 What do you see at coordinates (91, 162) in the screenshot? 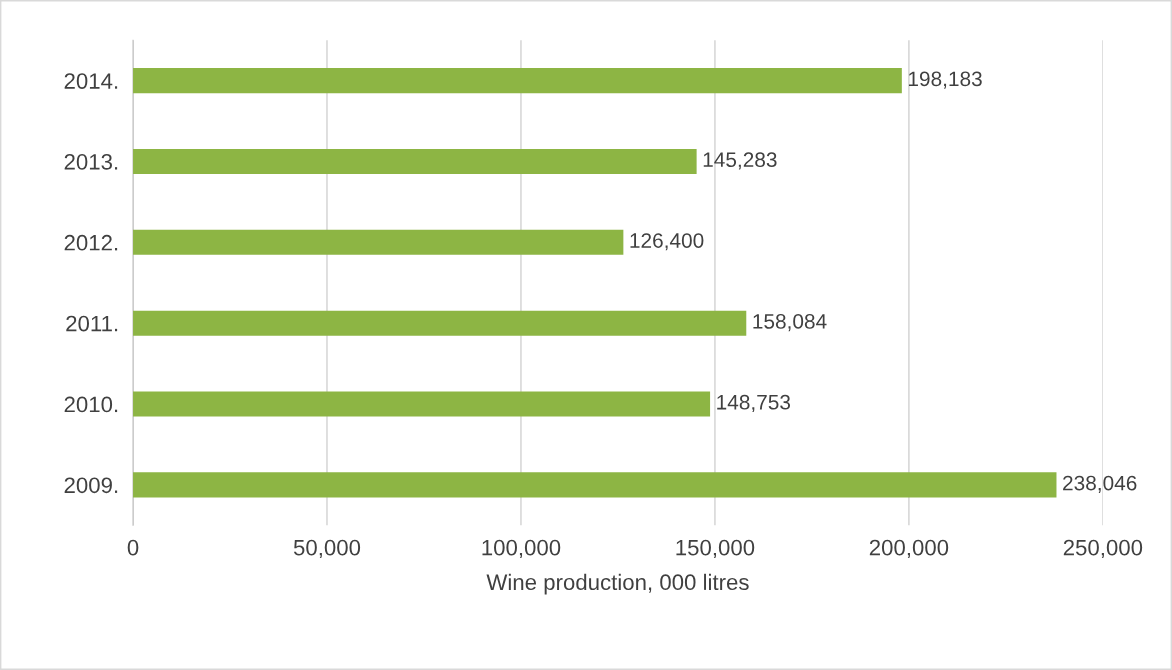
I see `y-tick-label: 2013.` at bounding box center [91, 162].